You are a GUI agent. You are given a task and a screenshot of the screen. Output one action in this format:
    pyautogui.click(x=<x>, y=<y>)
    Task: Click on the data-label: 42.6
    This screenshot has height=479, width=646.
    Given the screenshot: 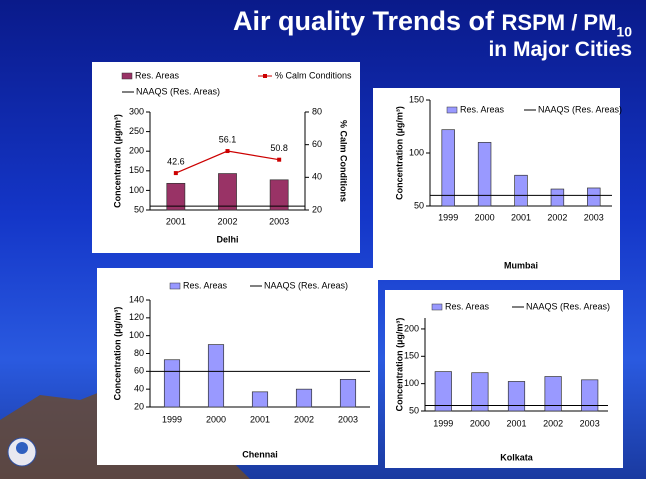 What is the action you would take?
    pyautogui.click(x=176, y=161)
    